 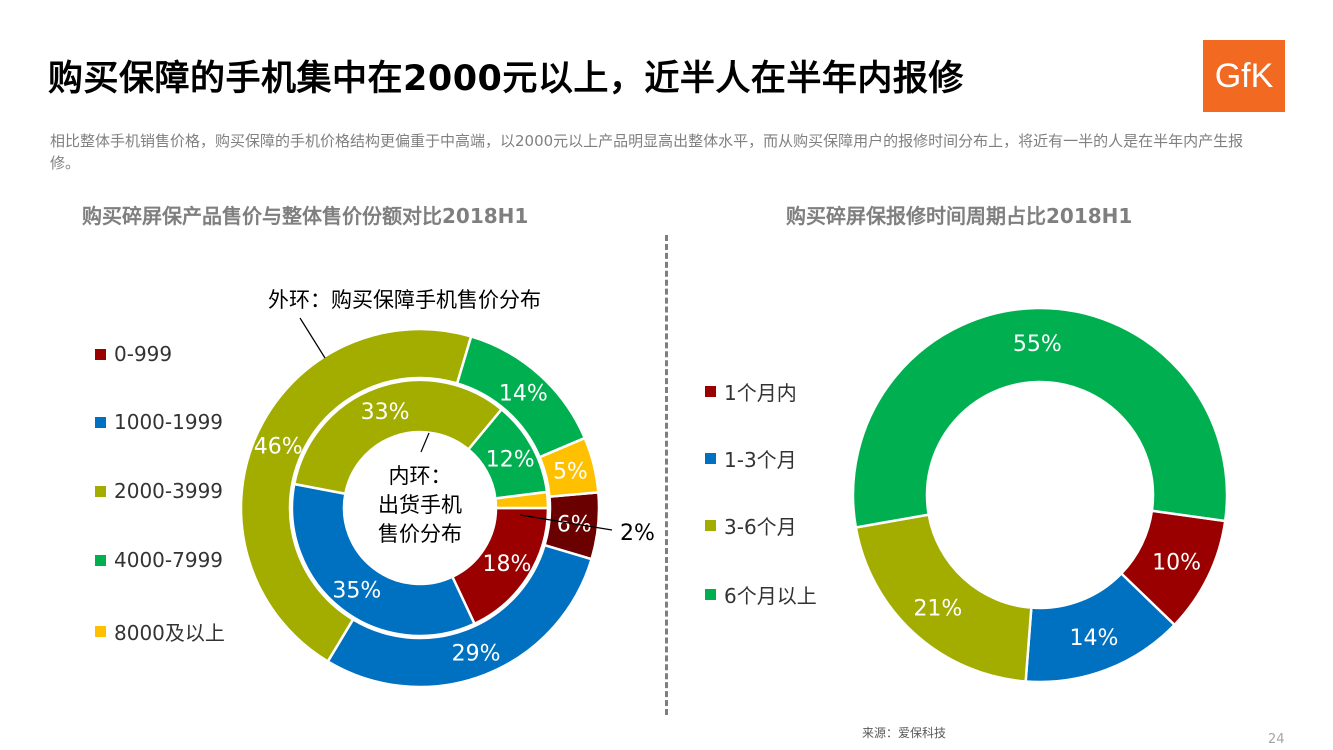 What do you see at coordinates (1037, 344) in the screenshot?
I see `right-donut-label: 55%` at bounding box center [1037, 344].